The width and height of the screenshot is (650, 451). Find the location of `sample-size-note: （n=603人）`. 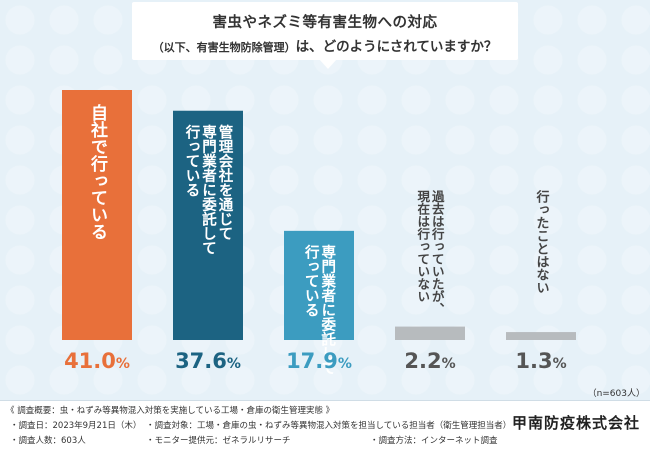

sample-size-note: （n=603人） is located at coordinates (616, 393).